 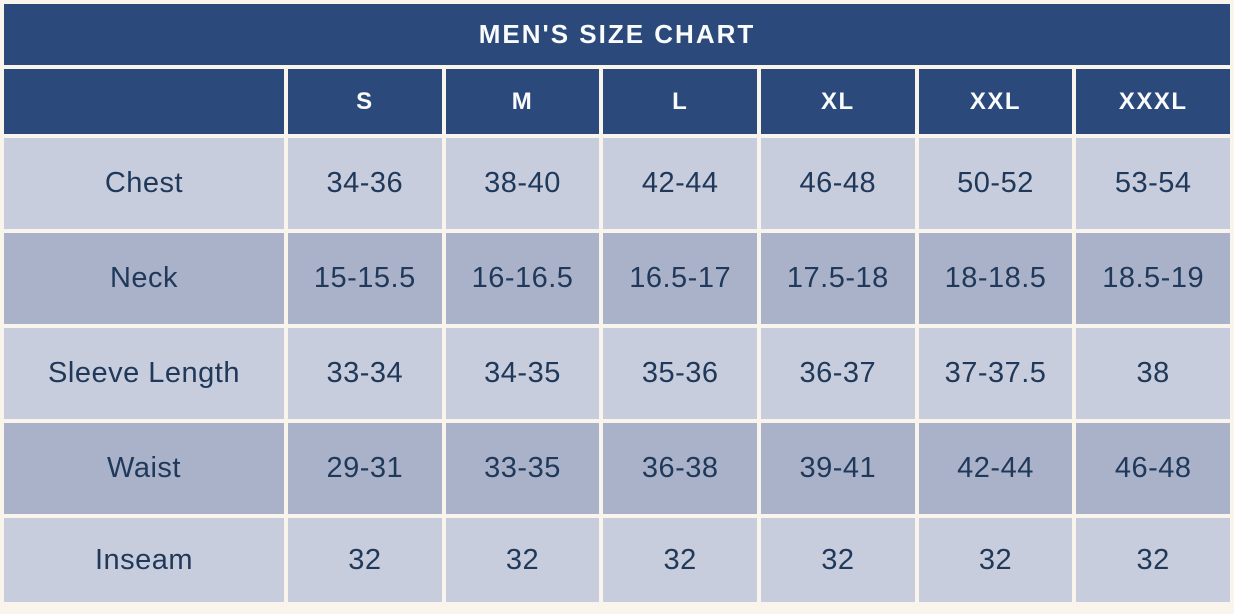 I want to click on cell-sleeve-xxxl: 38, so click(x=1153, y=373).